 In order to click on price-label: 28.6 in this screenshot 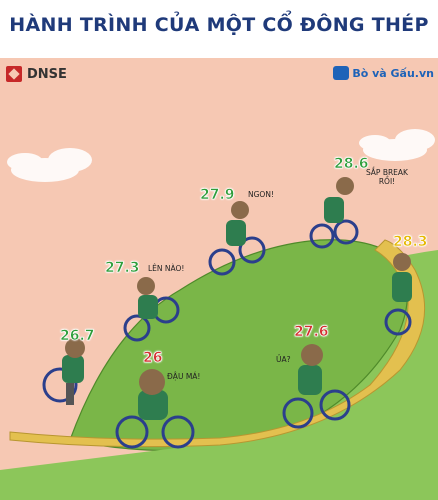, I will do `click(351, 164)`.